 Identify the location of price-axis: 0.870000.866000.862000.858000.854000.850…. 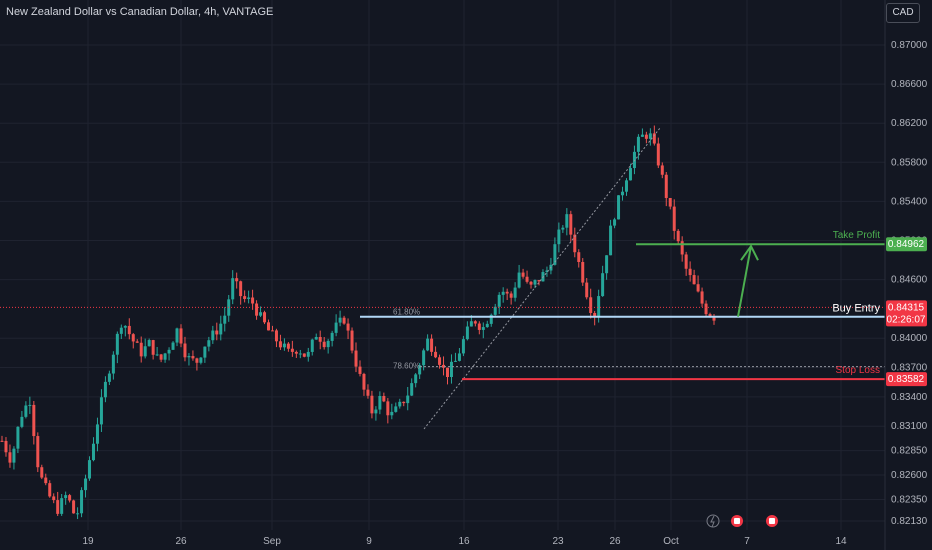
(906, 275).